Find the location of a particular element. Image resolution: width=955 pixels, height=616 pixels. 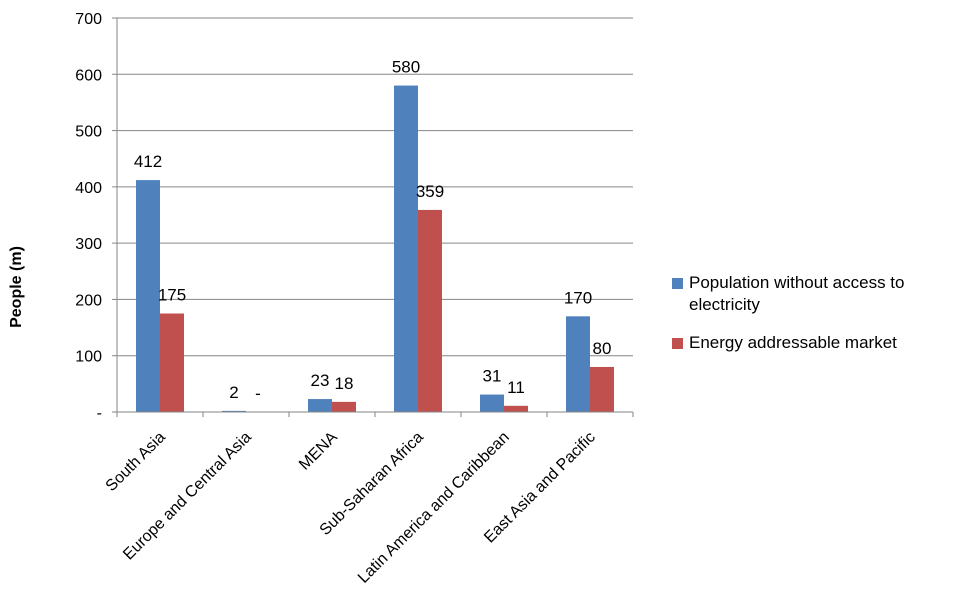

y-tick-label: 600 is located at coordinates (88, 75).